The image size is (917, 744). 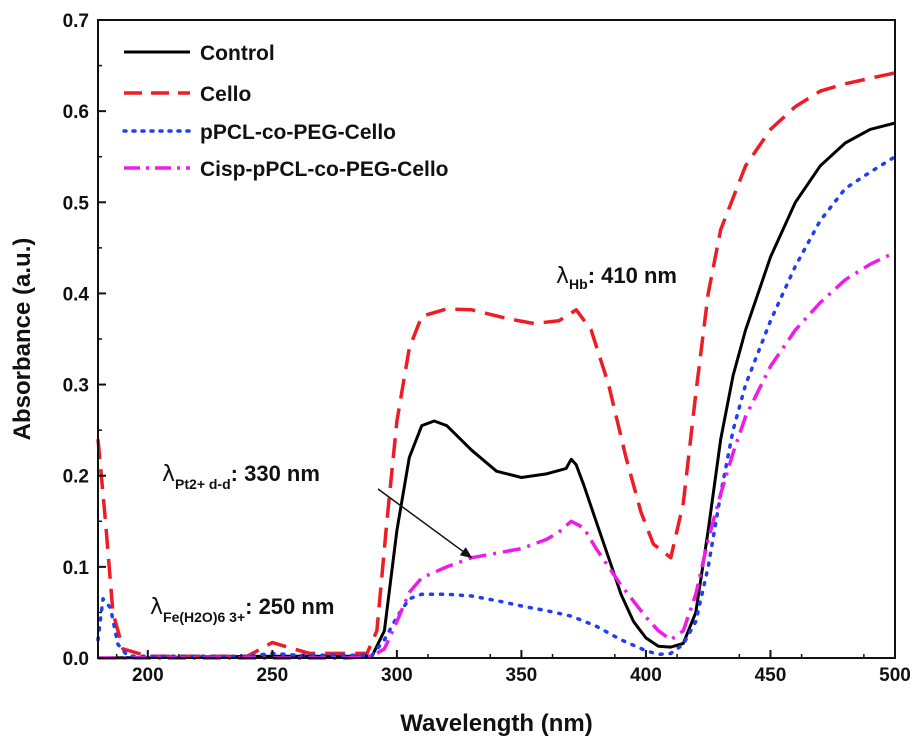 I want to click on annotation-pt-text: : 330 nm, so click(x=275, y=473).